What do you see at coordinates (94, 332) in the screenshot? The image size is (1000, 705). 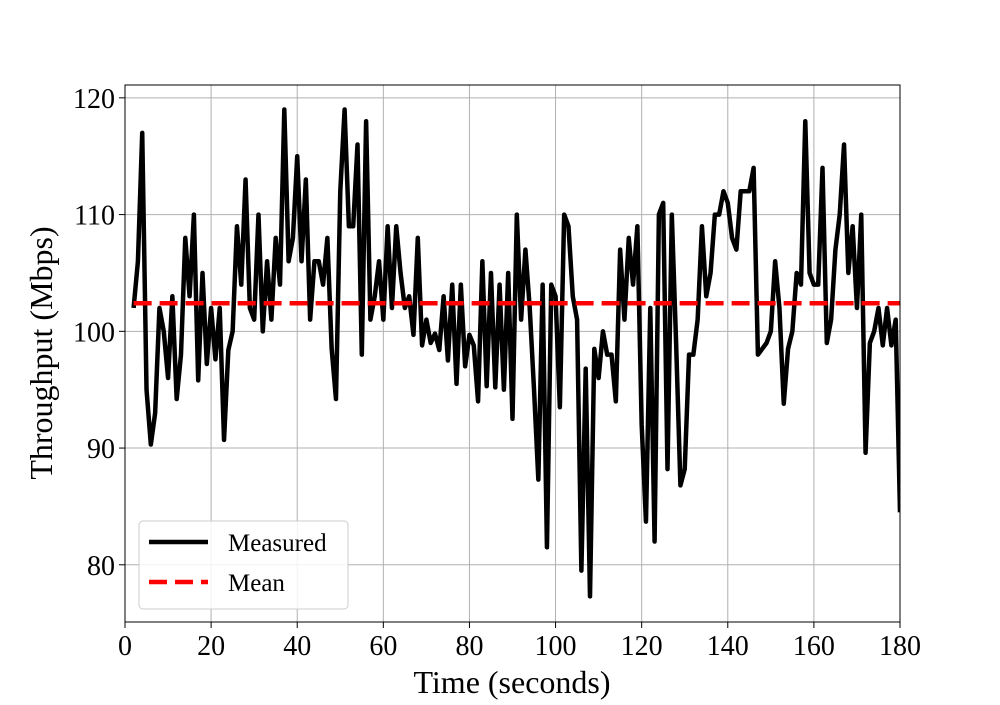 I see `y-tick-label: 100` at bounding box center [94, 332].